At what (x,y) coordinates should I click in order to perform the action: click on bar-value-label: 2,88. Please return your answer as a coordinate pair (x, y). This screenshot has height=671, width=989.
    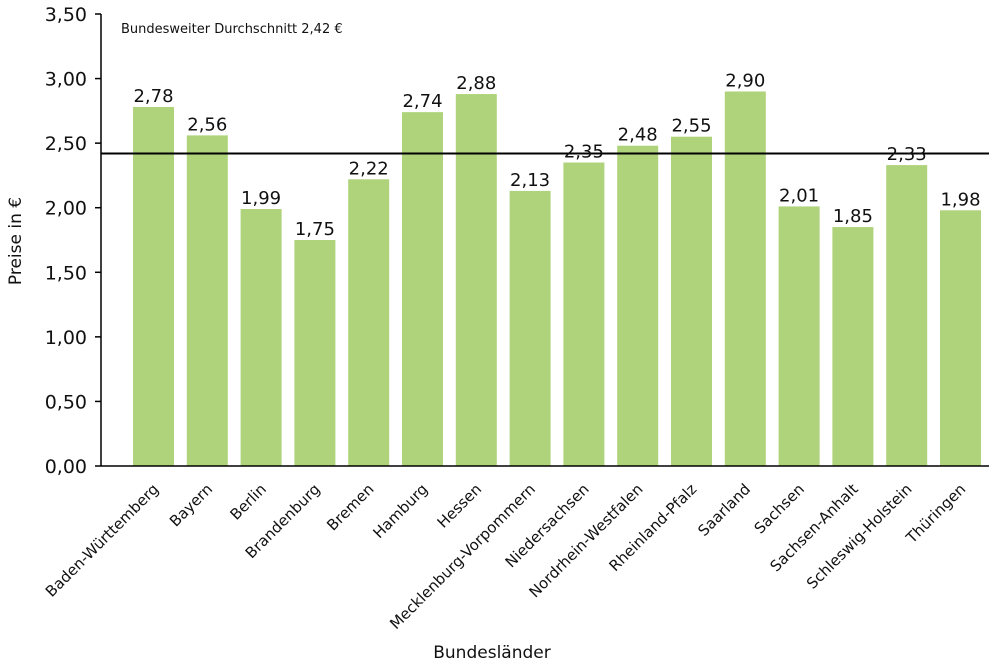
    Looking at the image, I should click on (476, 83).